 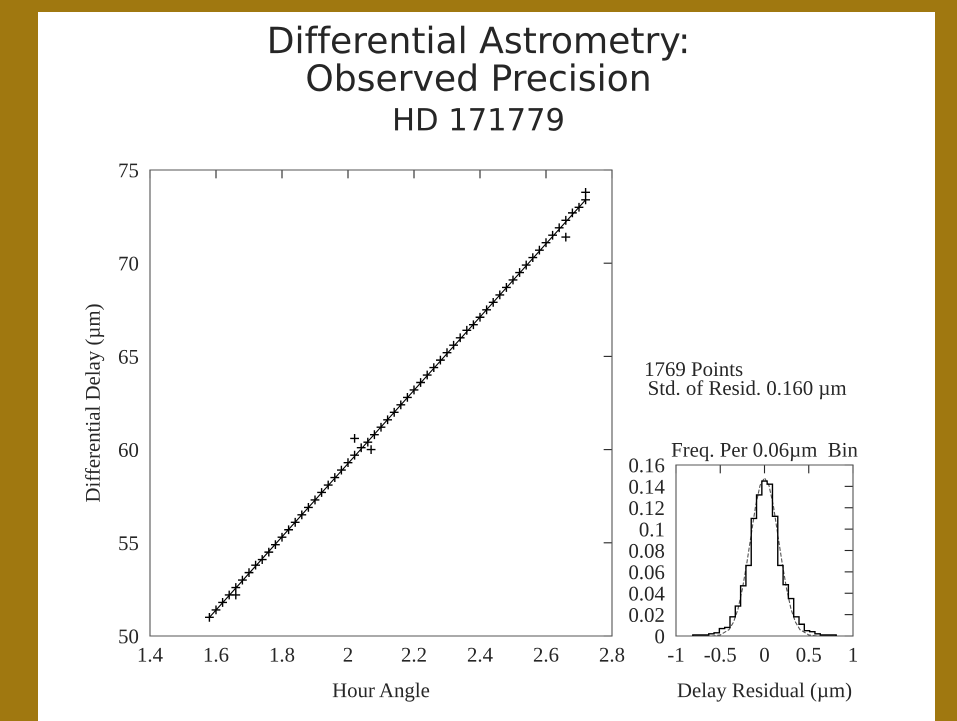 I want to click on x-axis-title: Delay Residual (µm), so click(x=765, y=692).